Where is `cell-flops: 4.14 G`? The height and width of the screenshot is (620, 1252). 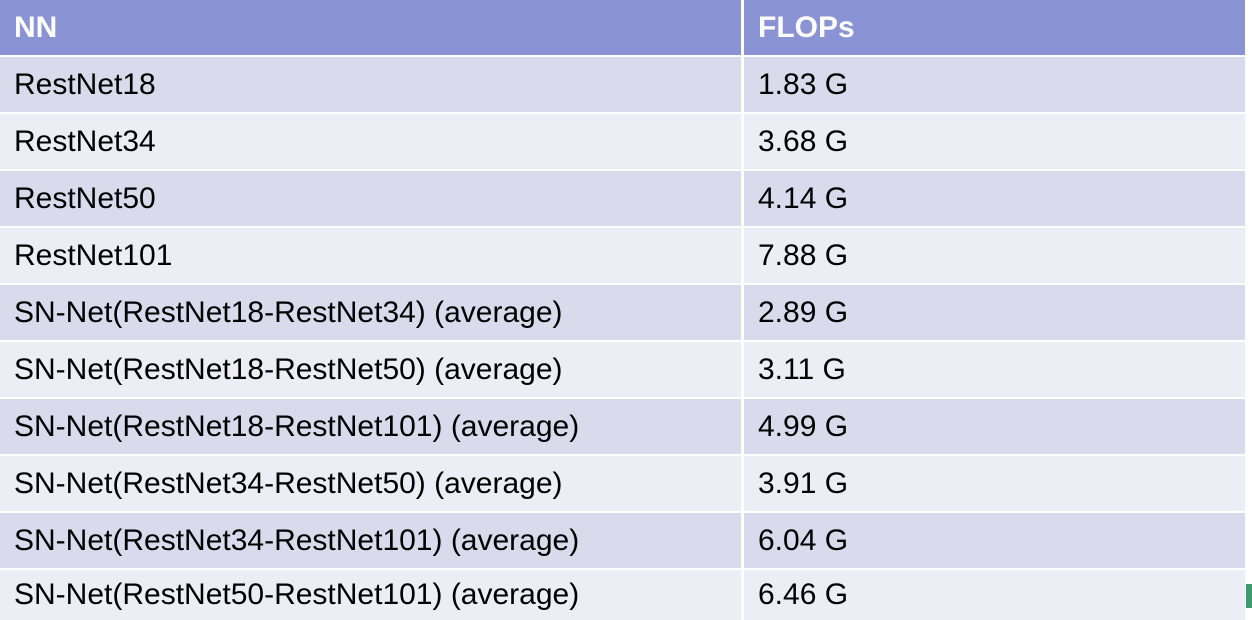
cell-flops: 4.14 G is located at coordinates (994, 198).